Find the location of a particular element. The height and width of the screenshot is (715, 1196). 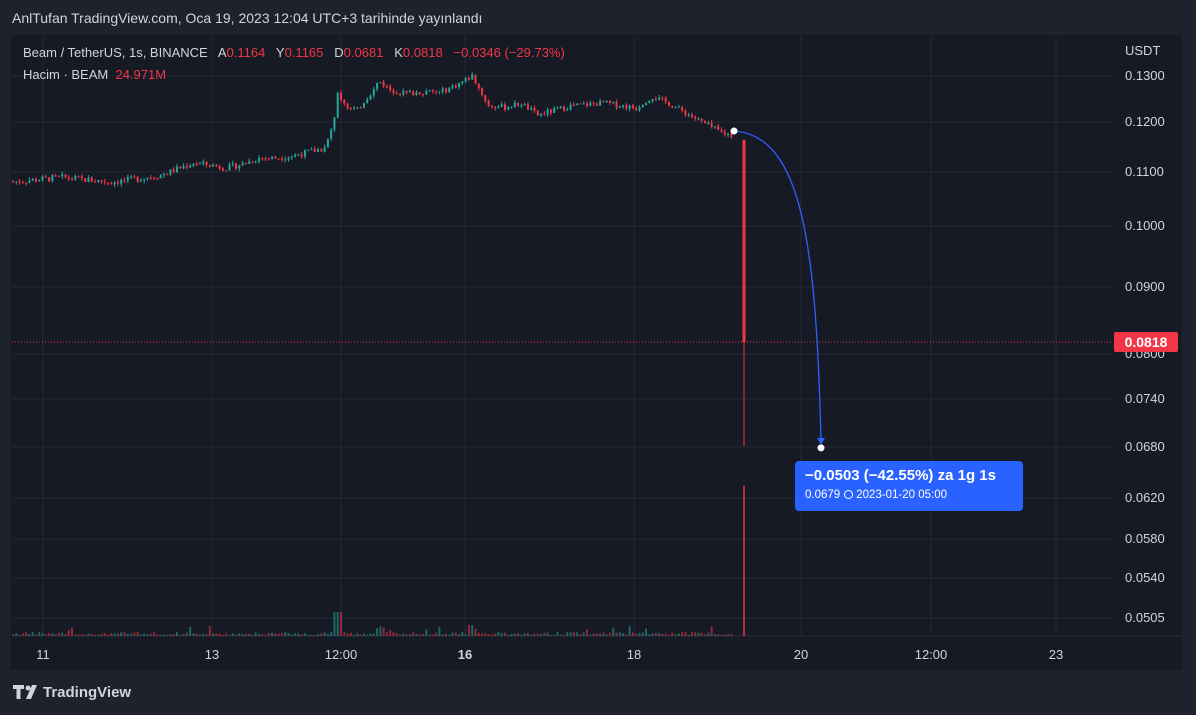

measure-curve is located at coordinates (777, 285).